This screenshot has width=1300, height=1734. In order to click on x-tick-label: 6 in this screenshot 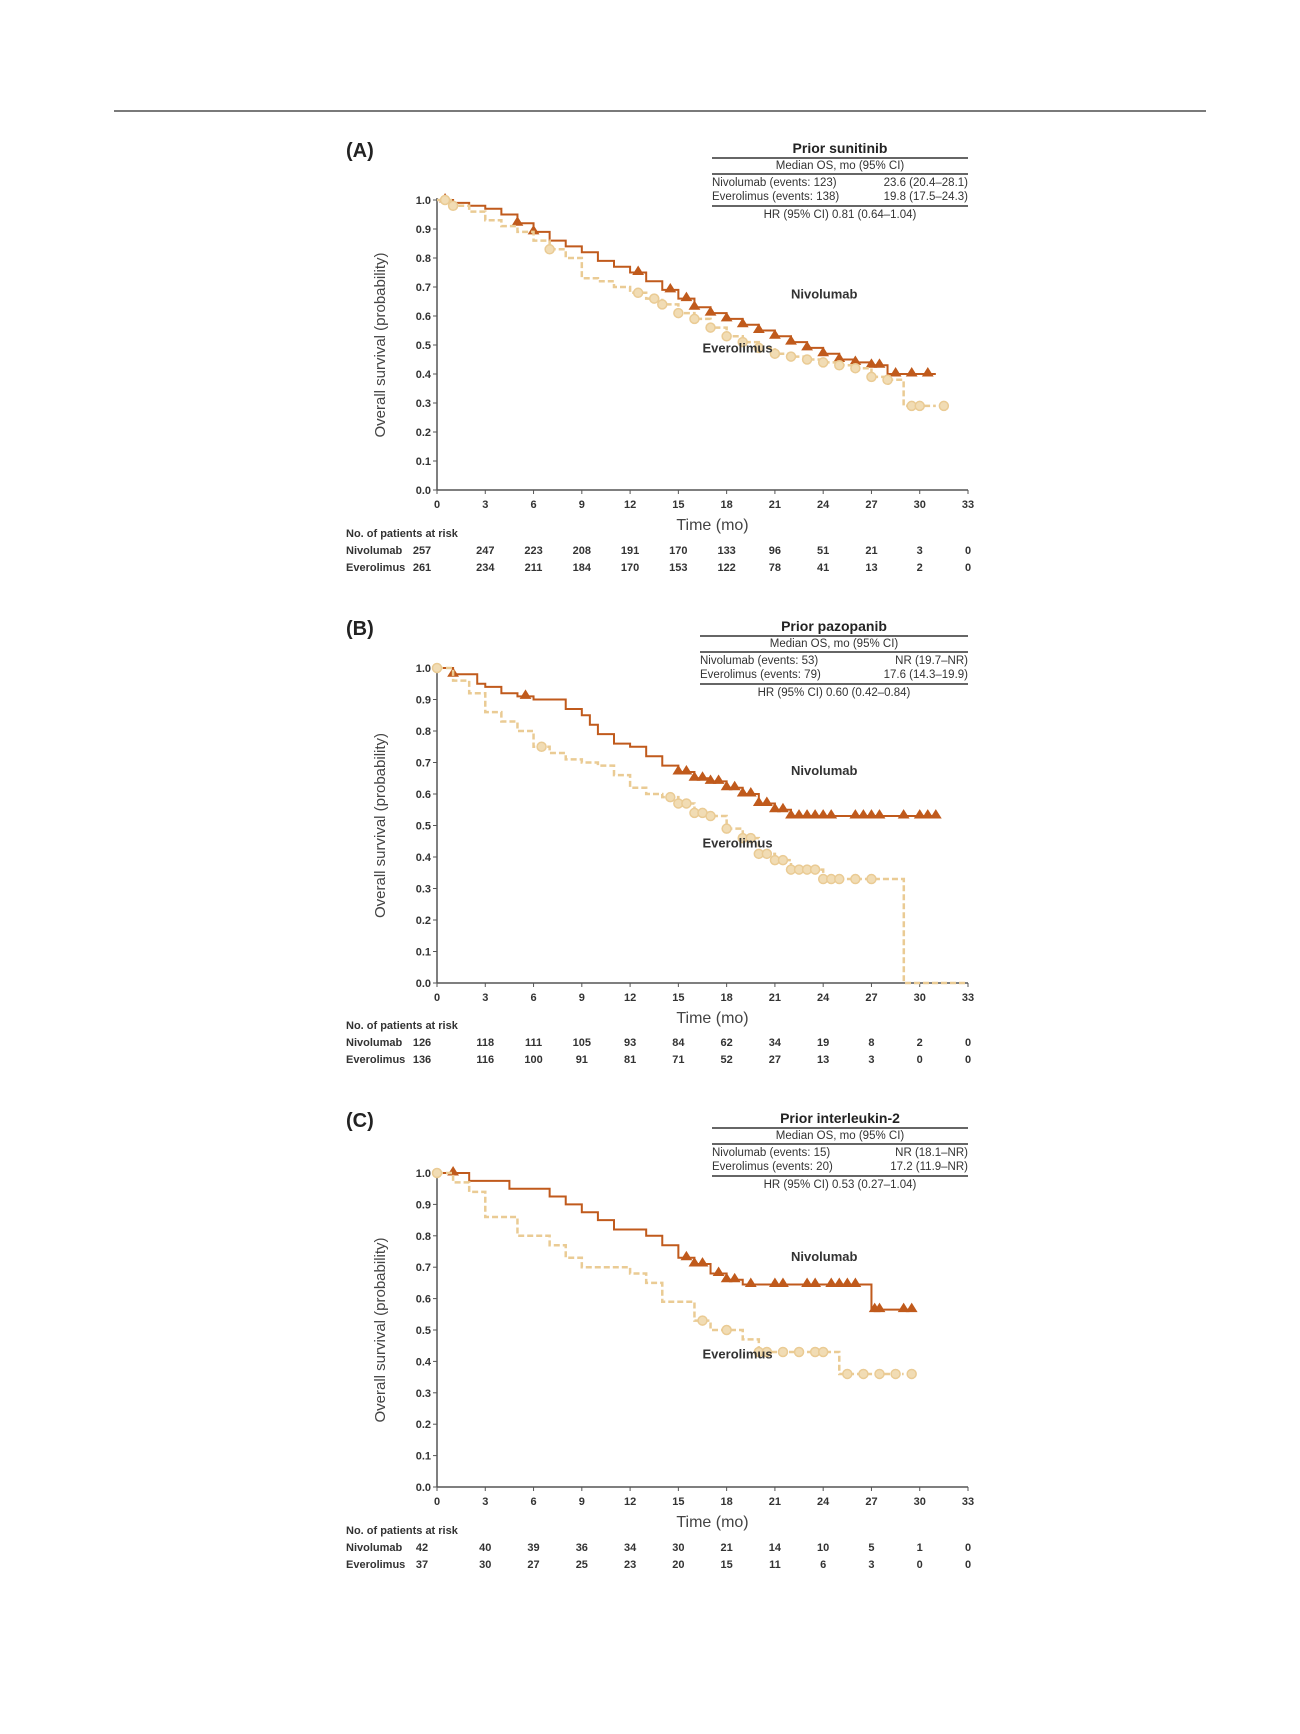, I will do `click(533, 505)`.